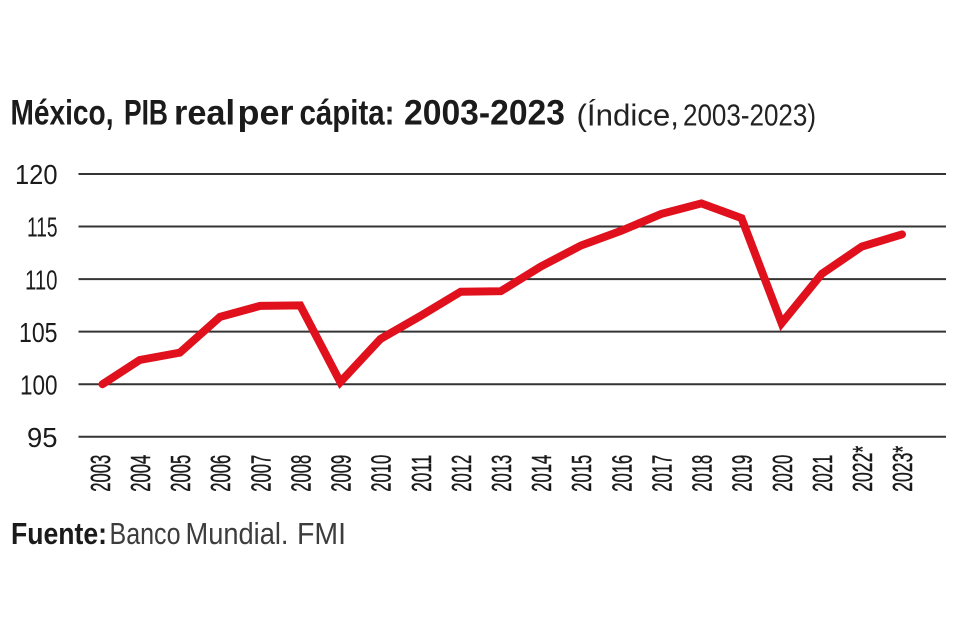 The image size is (960, 640). What do you see at coordinates (421, 473) in the screenshot?
I see `svg-text: 2011` at bounding box center [421, 473].